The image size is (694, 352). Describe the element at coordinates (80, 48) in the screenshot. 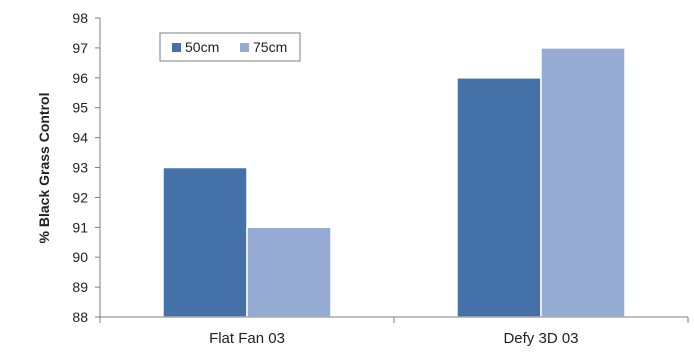

I see `y-tick-label: 97` at that location.